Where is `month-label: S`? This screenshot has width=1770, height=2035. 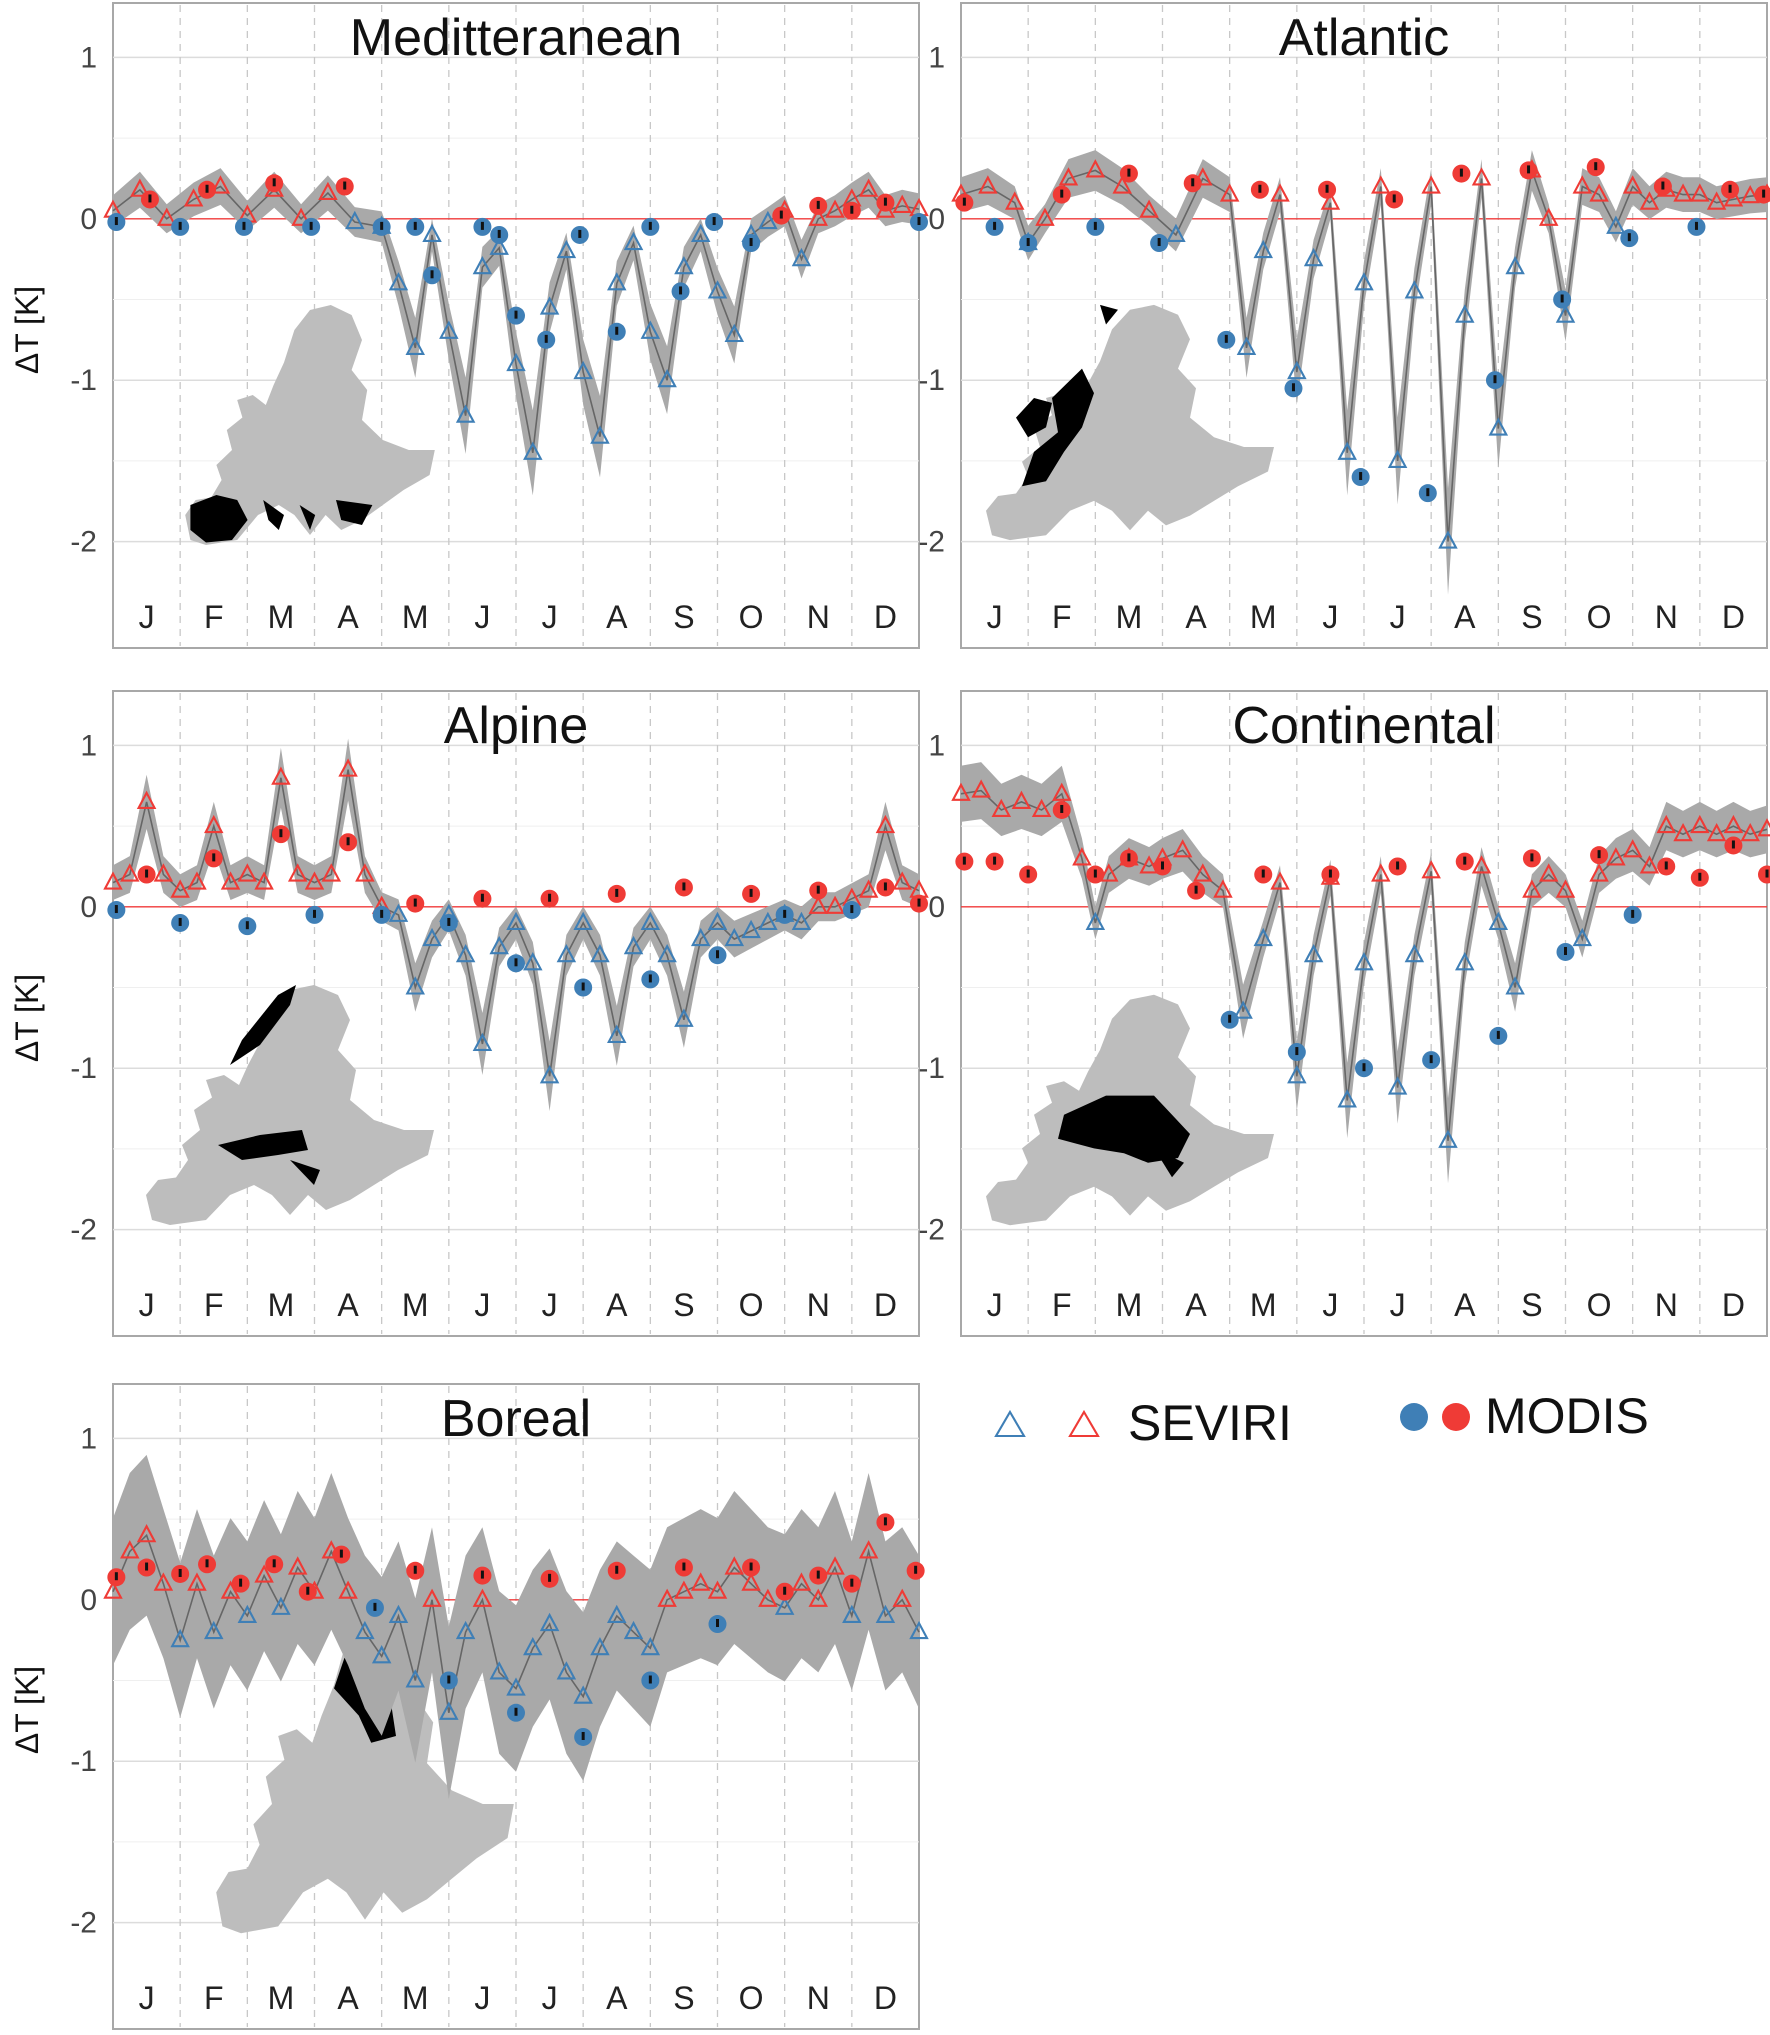
month-label: S is located at coordinates (683, 1998).